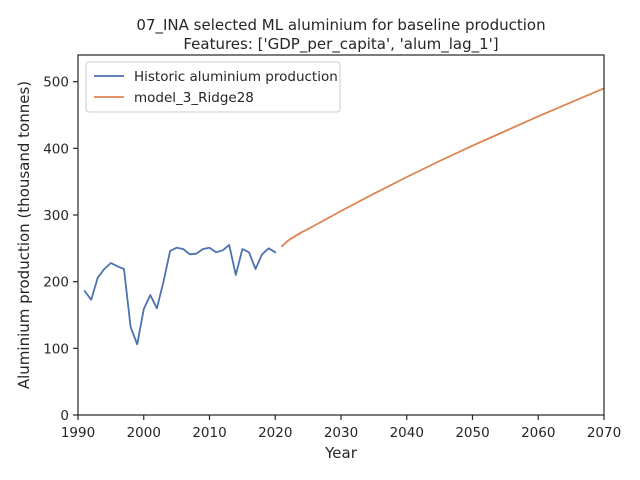 This screenshot has width=640, height=480. Describe the element at coordinates (407, 433) in the screenshot. I see `x-tick-label: 2040` at that location.